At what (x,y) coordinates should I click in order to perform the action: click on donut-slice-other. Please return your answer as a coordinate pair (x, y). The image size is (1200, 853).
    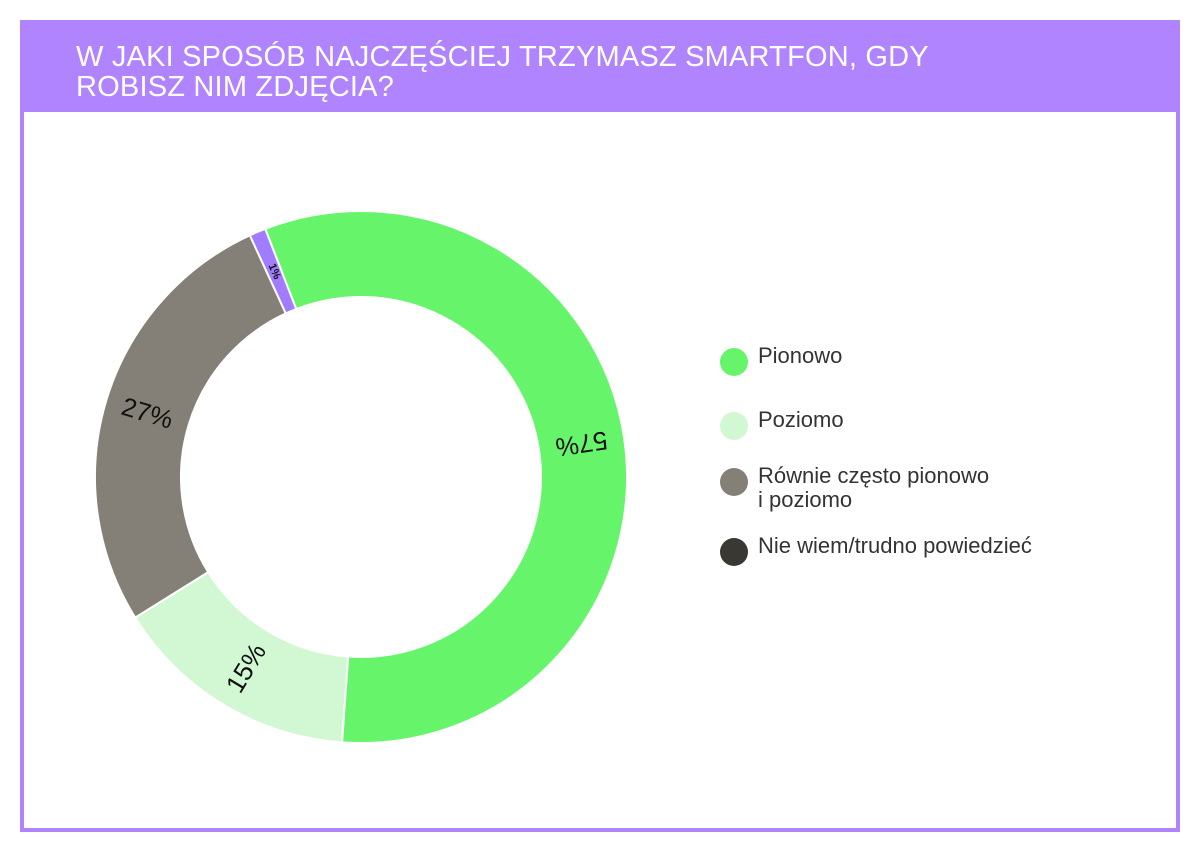
    Looking at the image, I should click on (273, 271).